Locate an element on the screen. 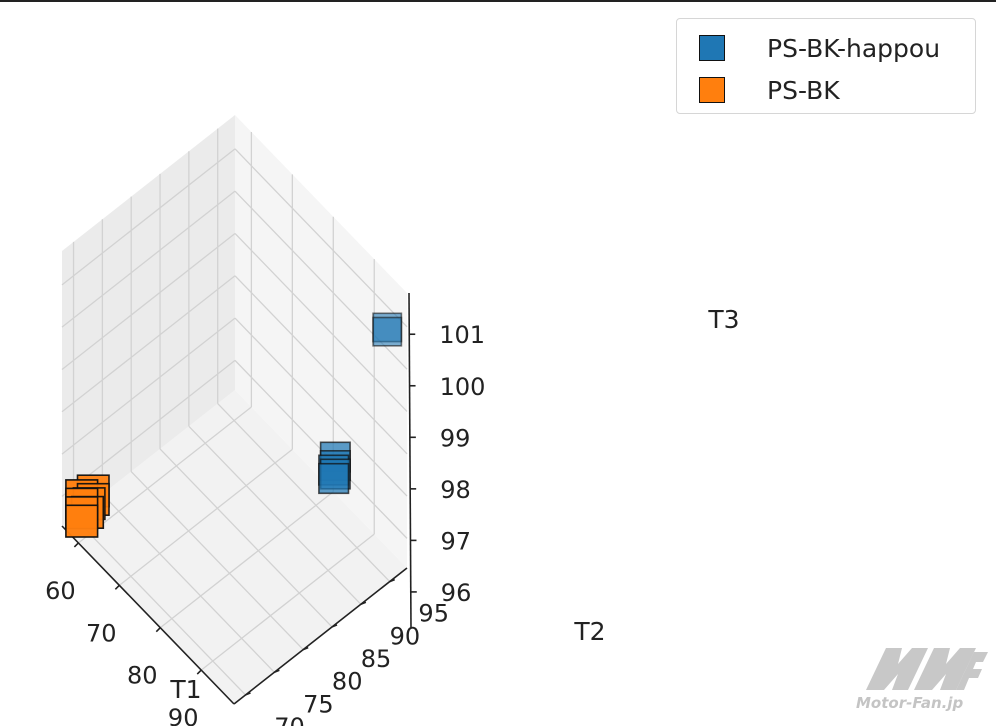  left-wall-pane is located at coordinates (148, 320).